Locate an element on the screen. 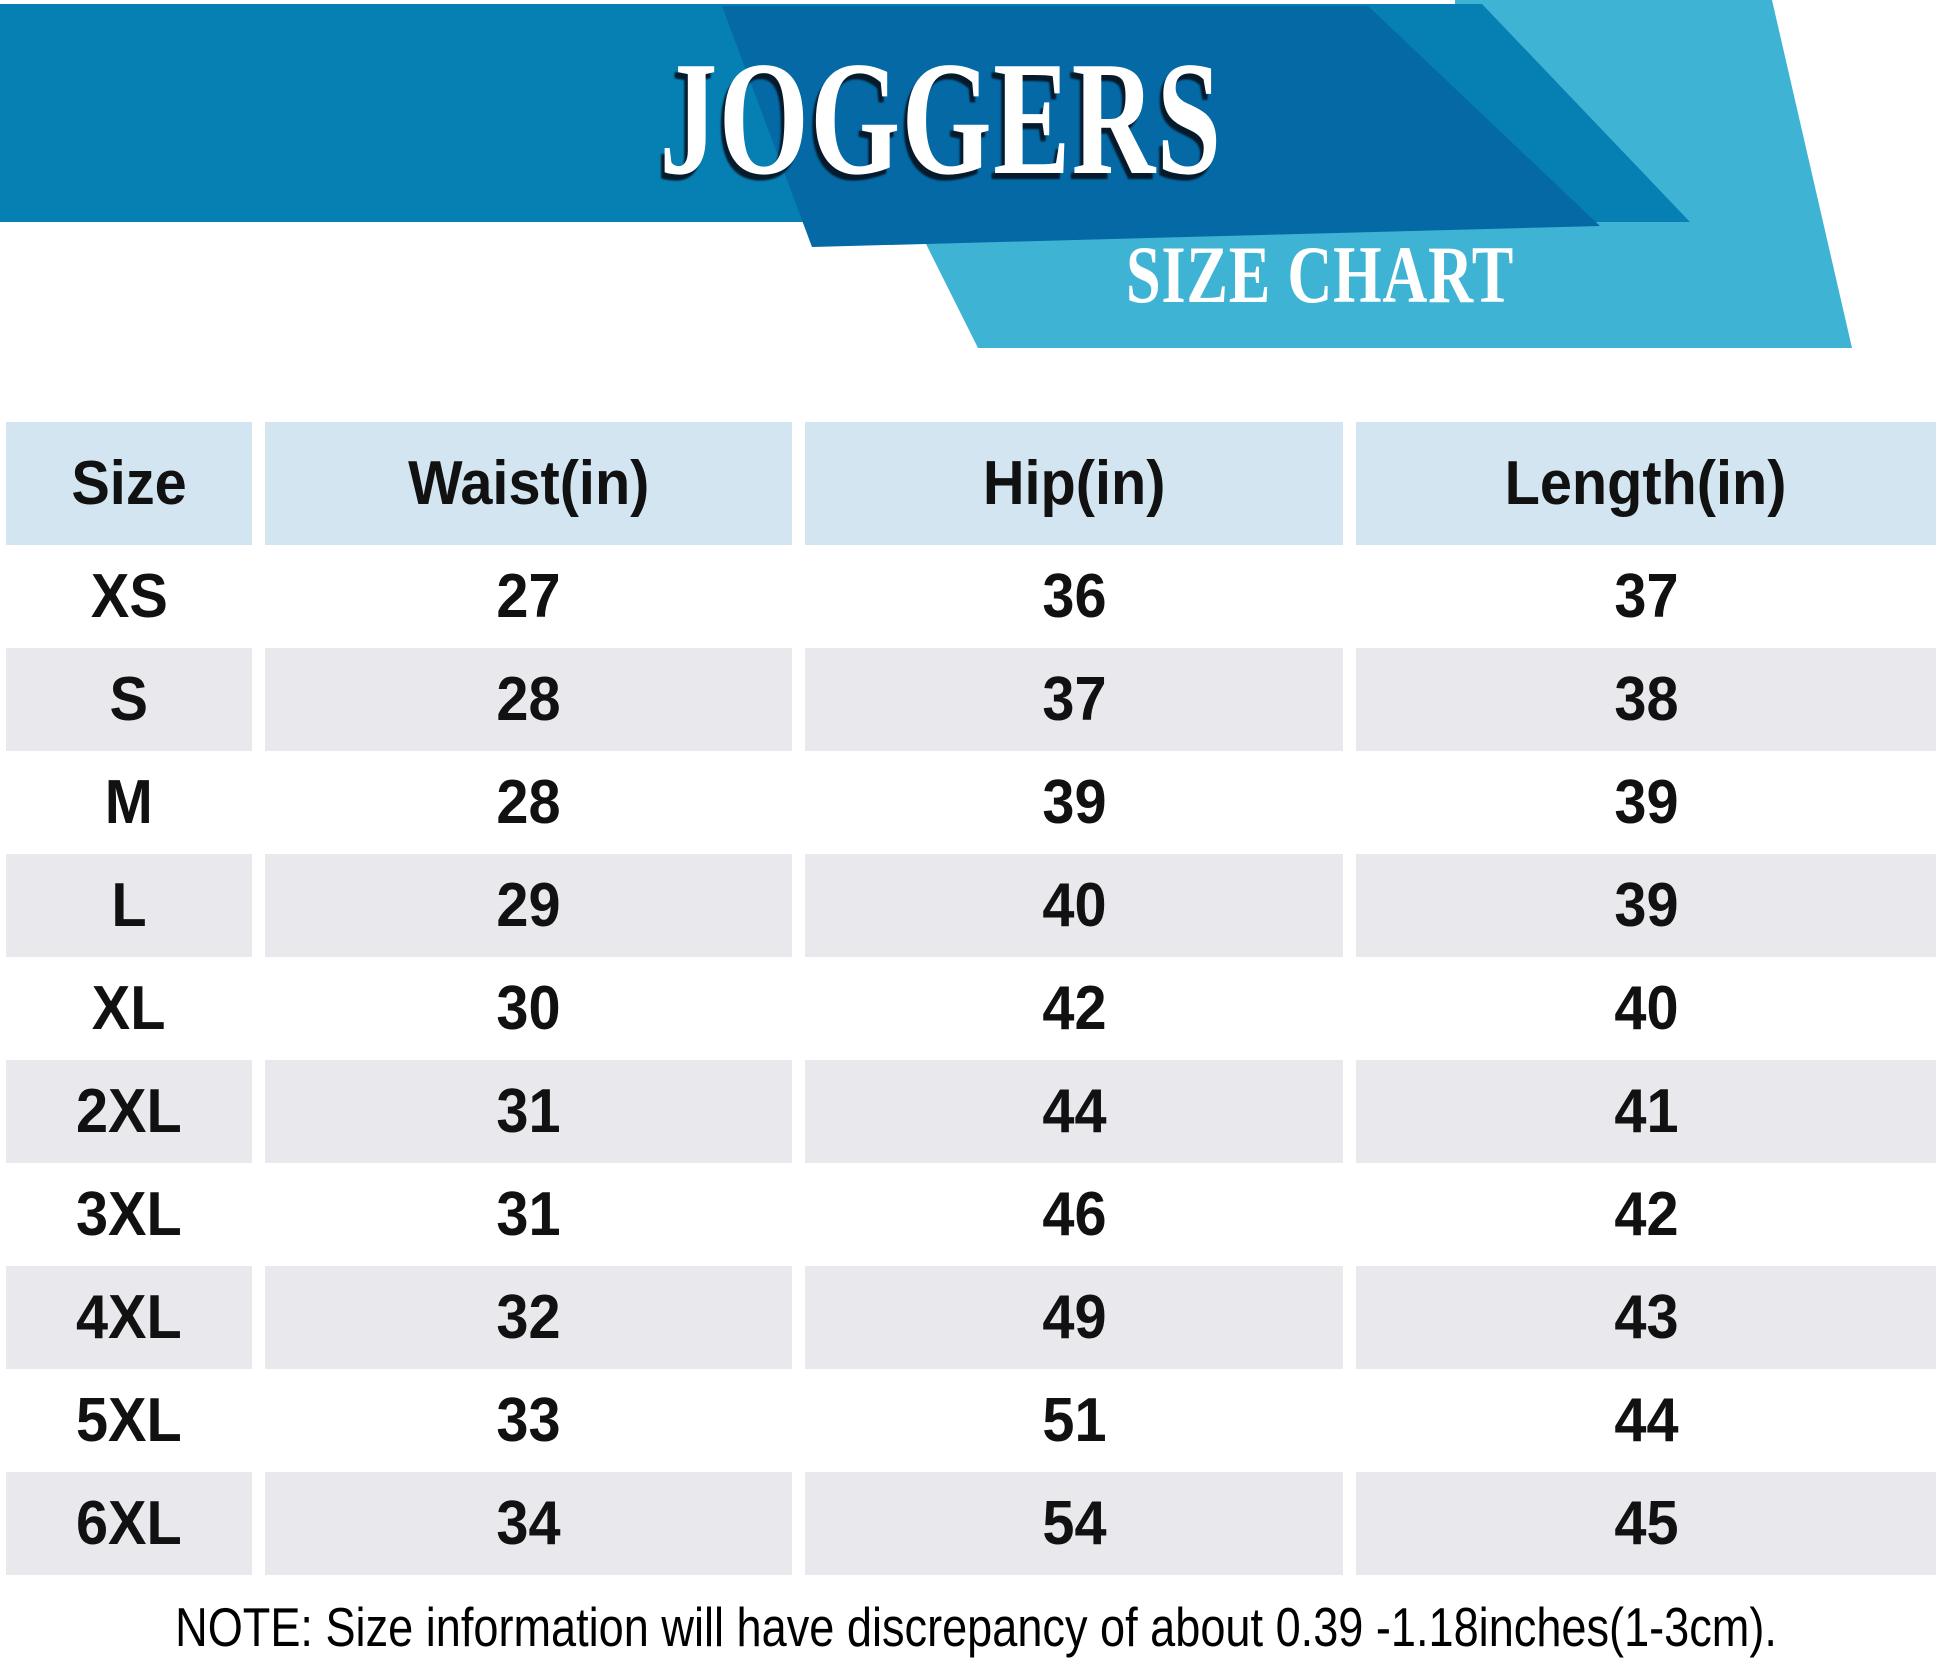 The height and width of the screenshot is (1672, 1946). table-cell-r9-c3: 45 is located at coordinates (1646, 1523).